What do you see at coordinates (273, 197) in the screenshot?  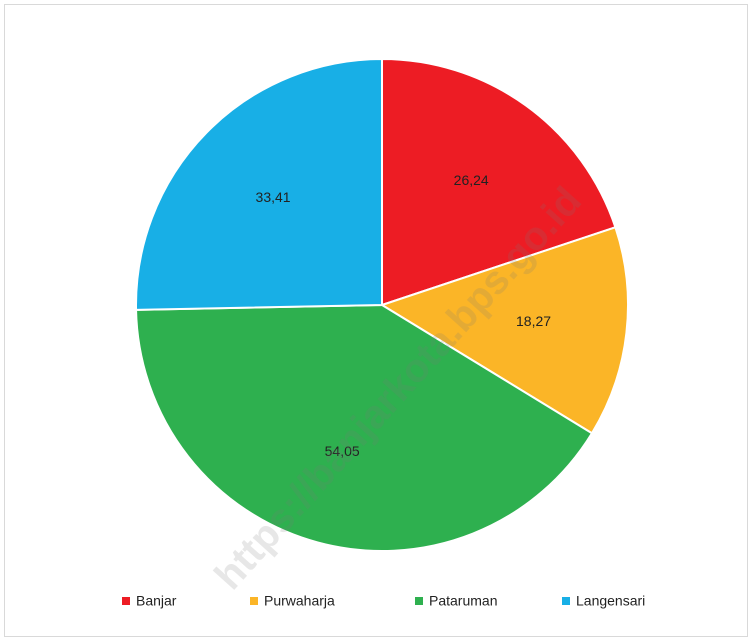 I see `data-label: 33,41` at bounding box center [273, 197].